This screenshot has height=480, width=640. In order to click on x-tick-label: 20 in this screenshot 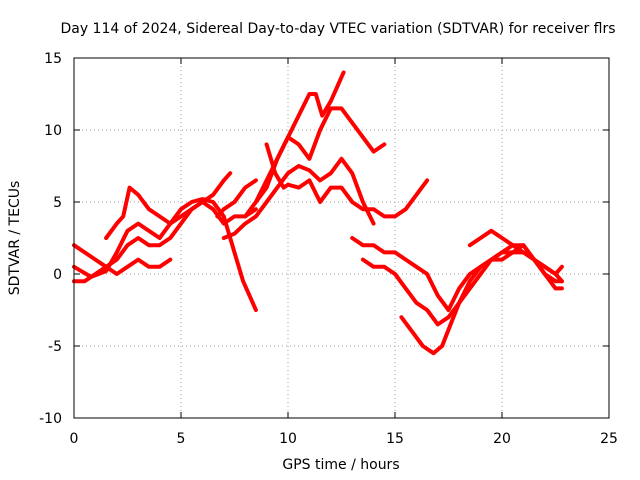, I will do `click(502, 439)`.